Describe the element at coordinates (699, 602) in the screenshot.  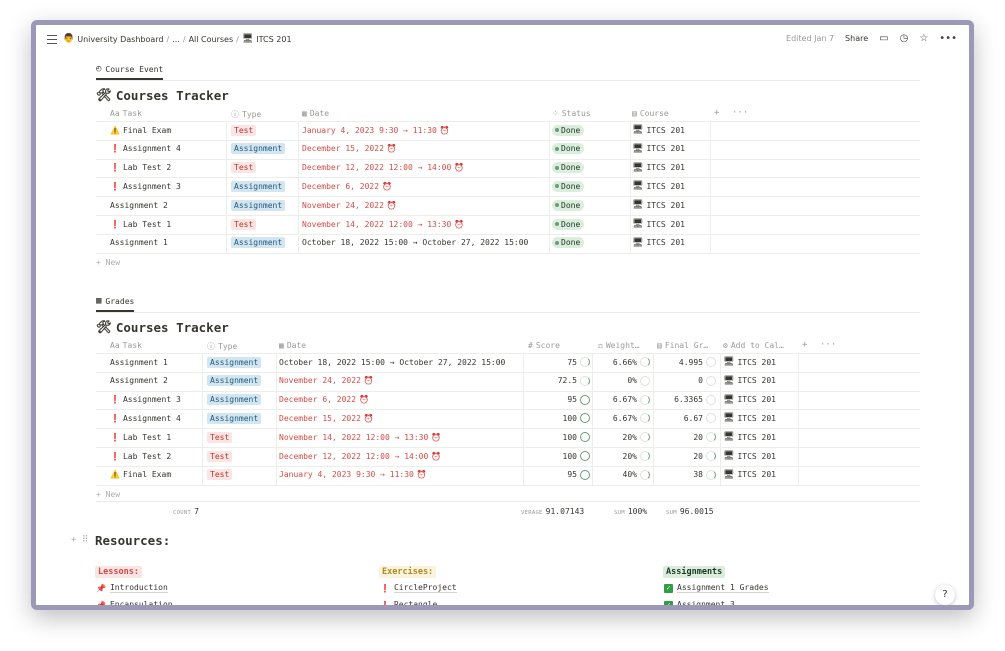
I see `assignment-link: ✓ Assignment 3` at that location.